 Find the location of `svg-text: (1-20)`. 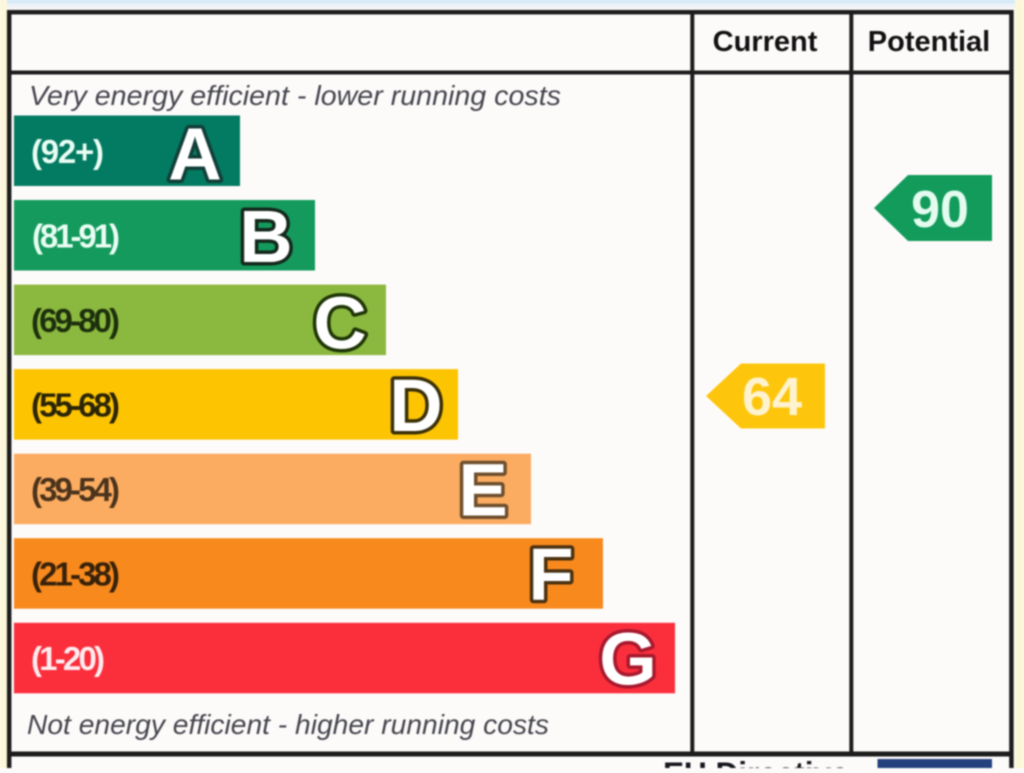

svg-text: (1-20) is located at coordinates (68, 658).